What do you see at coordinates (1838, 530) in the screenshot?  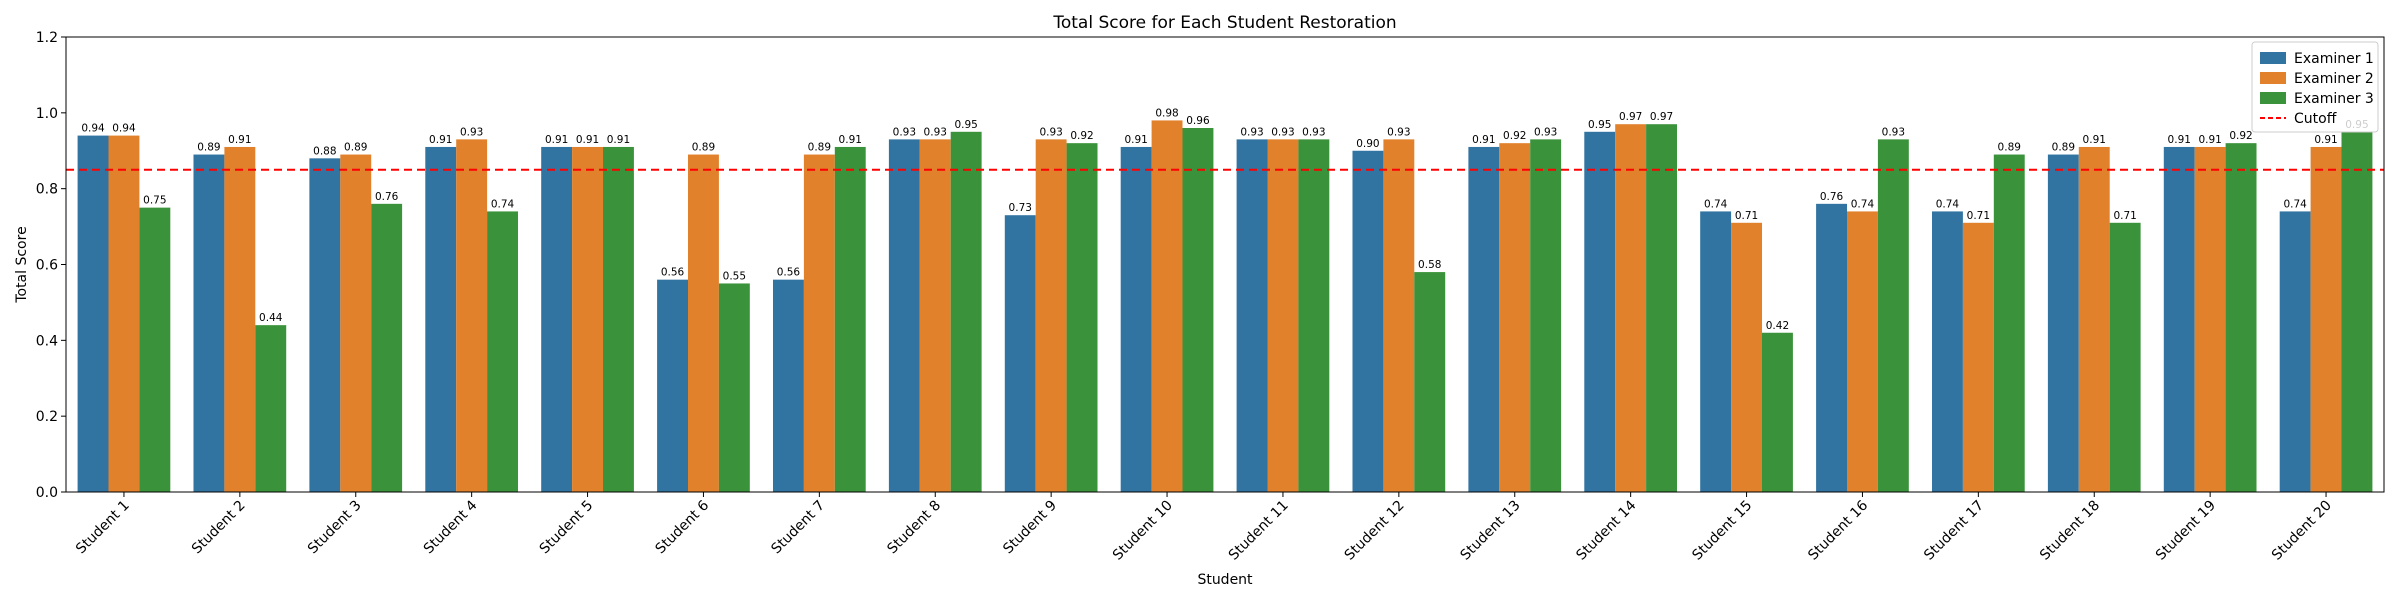 I see `x-tick-label: Student 16` at bounding box center [1838, 530].